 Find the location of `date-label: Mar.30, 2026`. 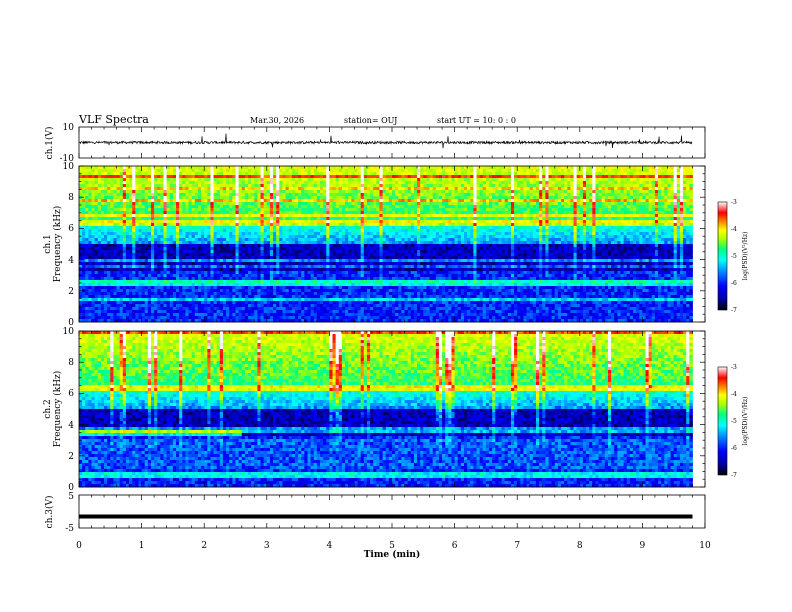

date-label: Mar.30, 2026 is located at coordinates (277, 120).